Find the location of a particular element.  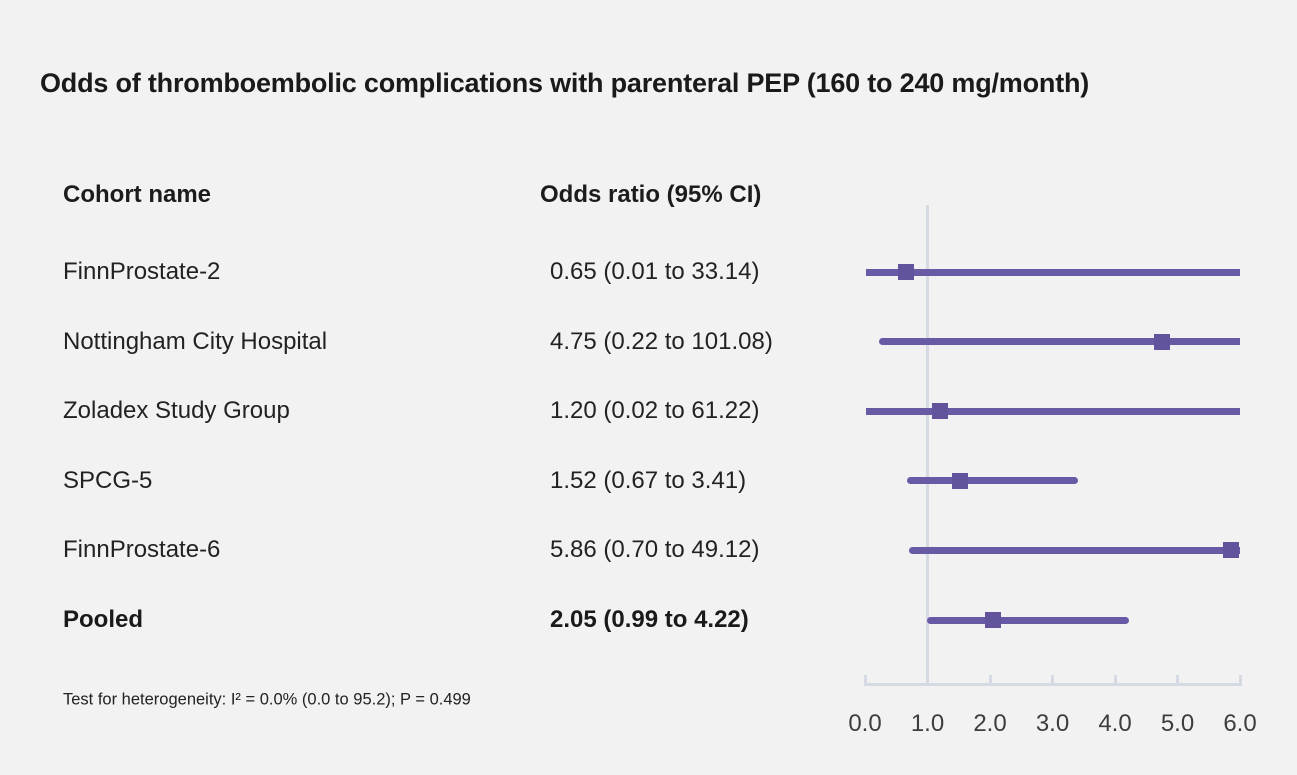

odds-ratio-value: 0.65 (0.01 to 33.14) is located at coordinates (655, 271).